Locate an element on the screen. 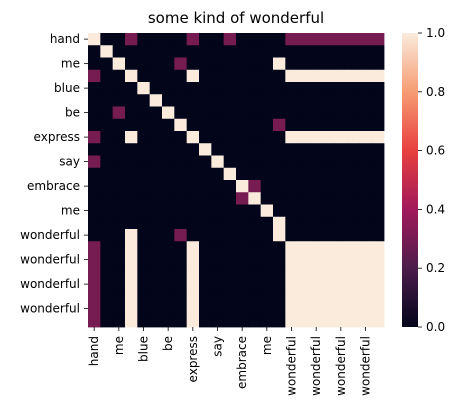 The image size is (459, 417). colorbar-tick-label: 0.2 is located at coordinates (435, 268).